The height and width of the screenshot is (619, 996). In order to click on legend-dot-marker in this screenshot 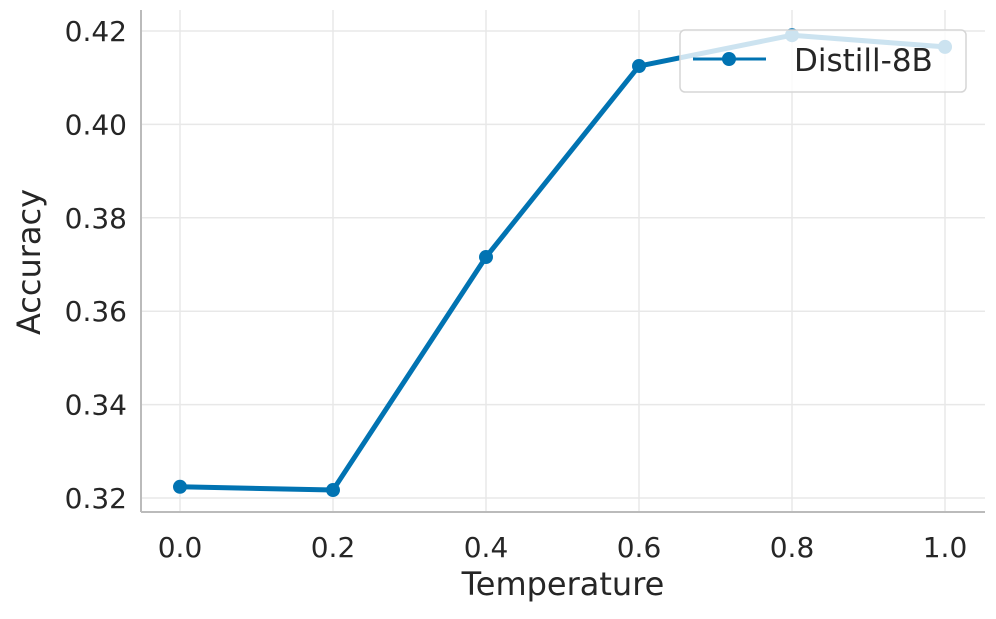, I will do `click(729, 59)`.